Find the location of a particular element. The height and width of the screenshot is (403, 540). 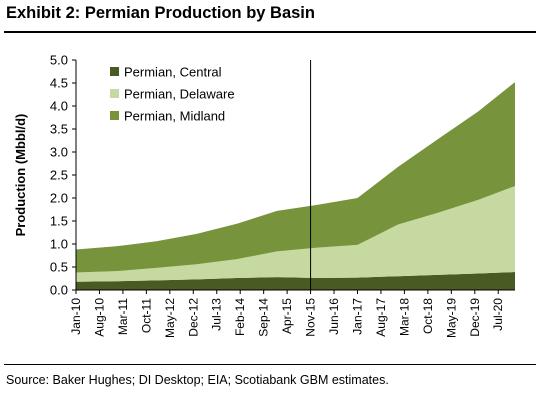

y-tick-label: 2.5 is located at coordinates (59, 175).